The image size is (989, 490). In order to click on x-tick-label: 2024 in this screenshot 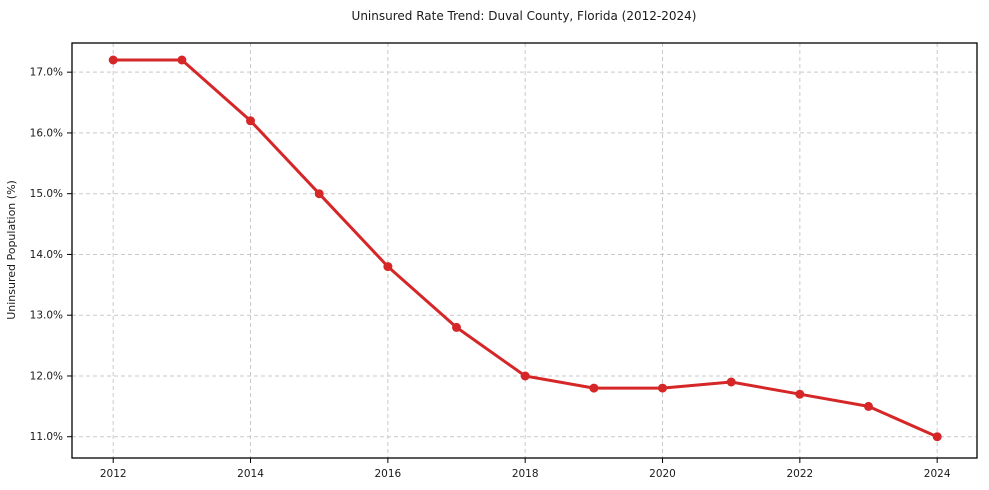, I will do `click(937, 474)`.